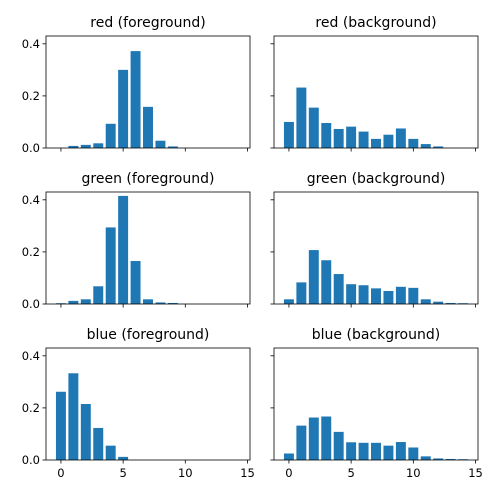 The width and height of the screenshot is (500, 500). I want to click on subplot-title: blue (foreground), so click(148, 335).